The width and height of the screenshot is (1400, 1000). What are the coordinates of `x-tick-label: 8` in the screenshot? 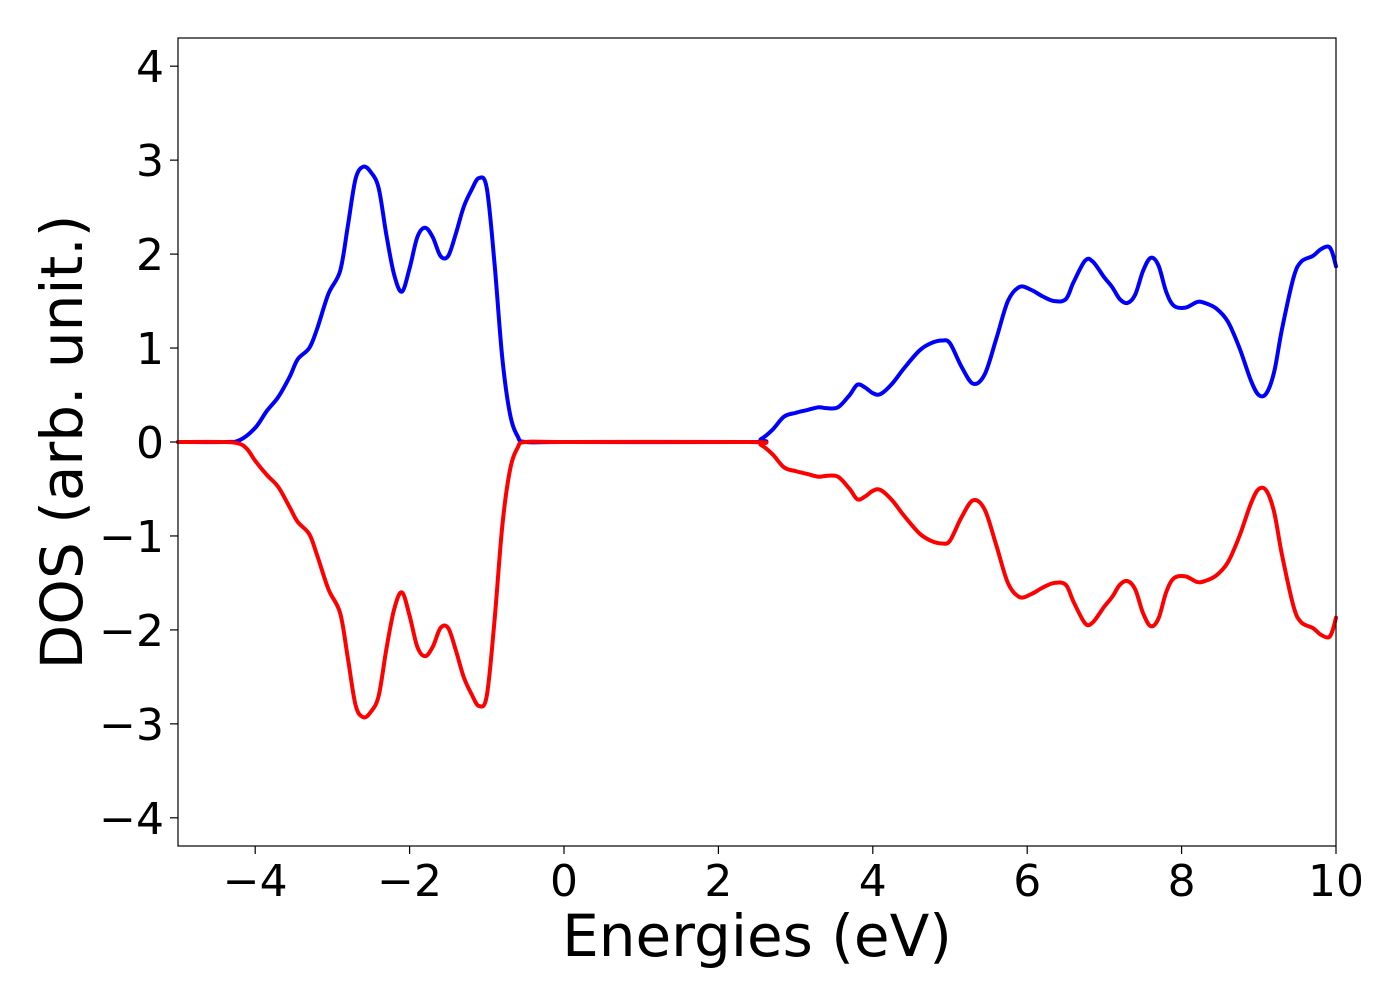 It's located at (1182, 881).